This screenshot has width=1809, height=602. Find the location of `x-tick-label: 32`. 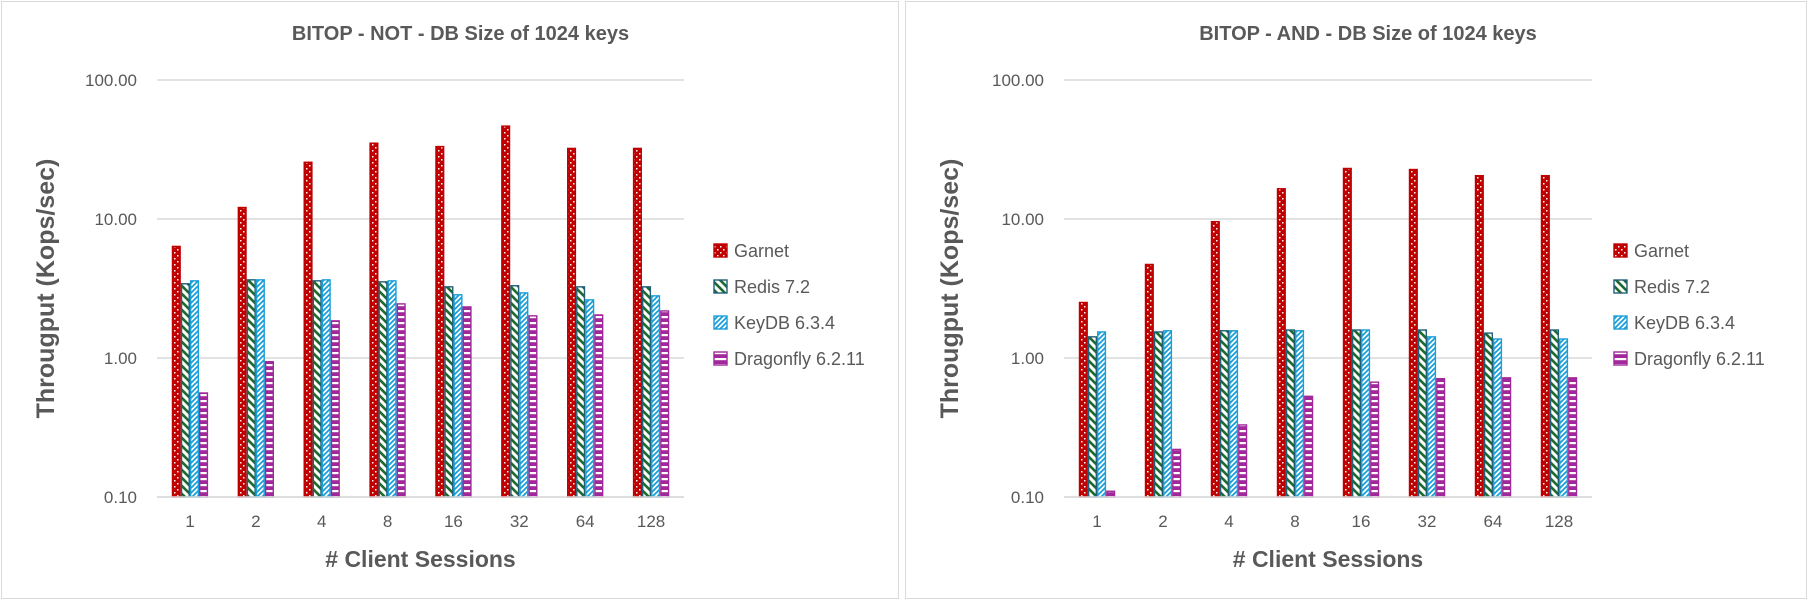

x-tick-label: 32 is located at coordinates (519, 521).